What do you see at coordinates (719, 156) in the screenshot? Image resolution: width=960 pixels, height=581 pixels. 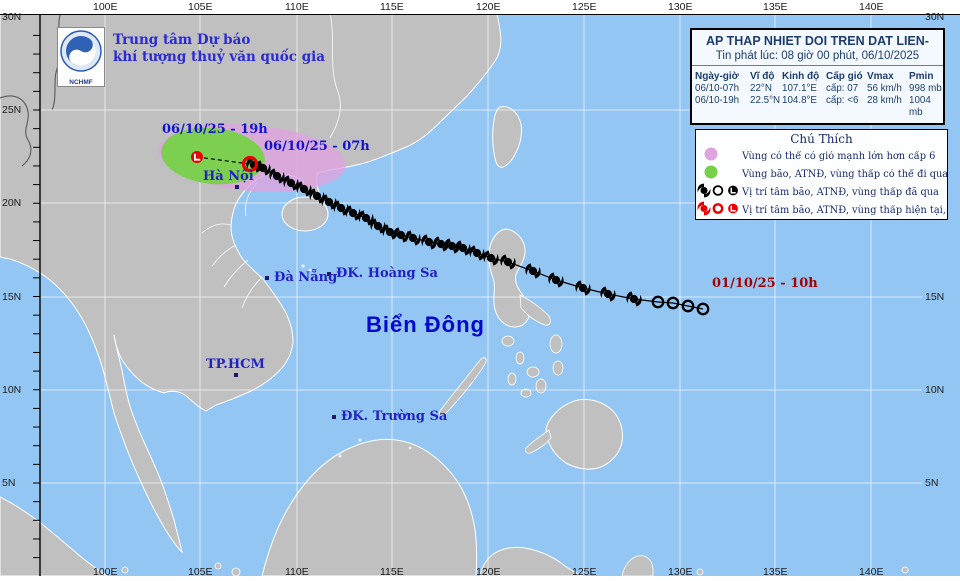 I see `pink-area-icon` at bounding box center [719, 156].